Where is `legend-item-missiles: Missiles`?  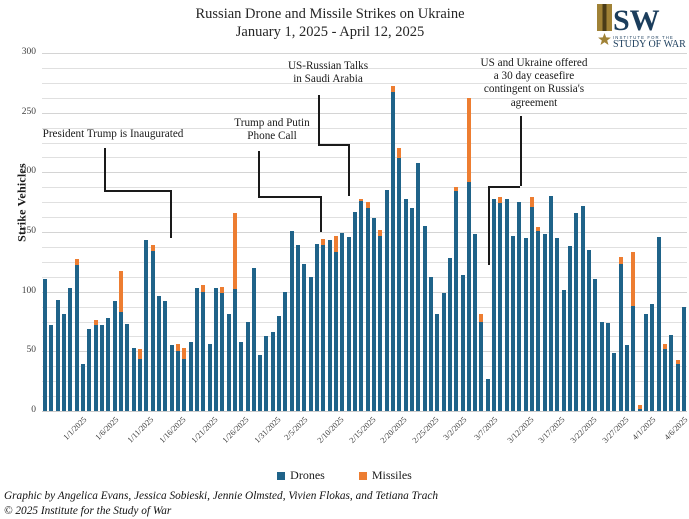 legend-item-missiles: Missiles is located at coordinates (385, 475).